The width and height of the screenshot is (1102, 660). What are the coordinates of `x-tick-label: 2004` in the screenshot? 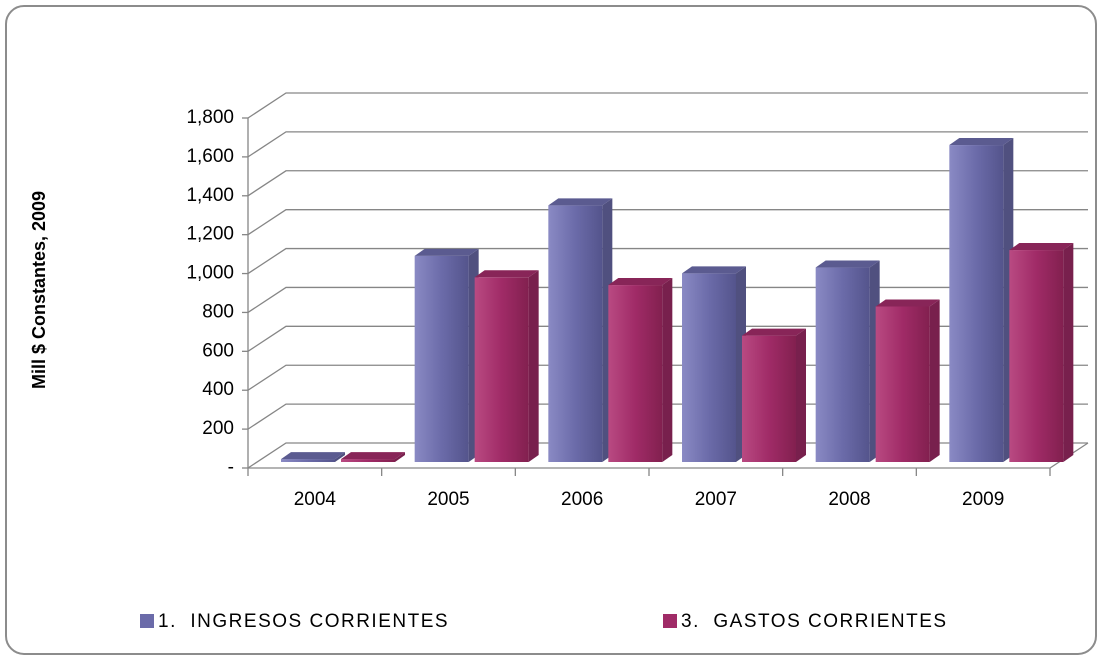 It's located at (315, 499).